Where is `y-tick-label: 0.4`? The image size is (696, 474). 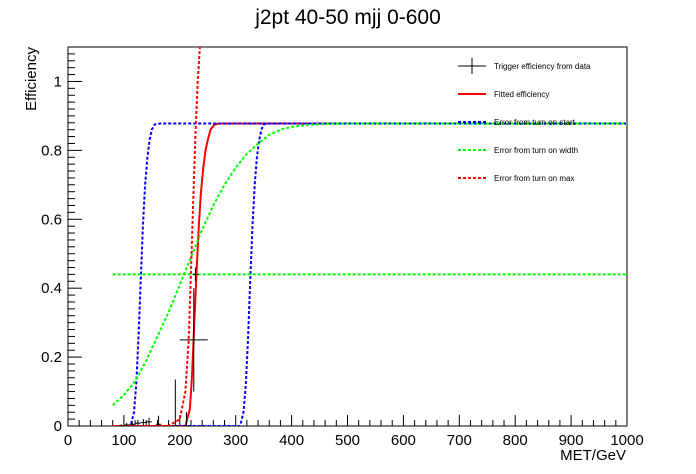
y-tick-label: 0.4 is located at coordinates (51, 288).